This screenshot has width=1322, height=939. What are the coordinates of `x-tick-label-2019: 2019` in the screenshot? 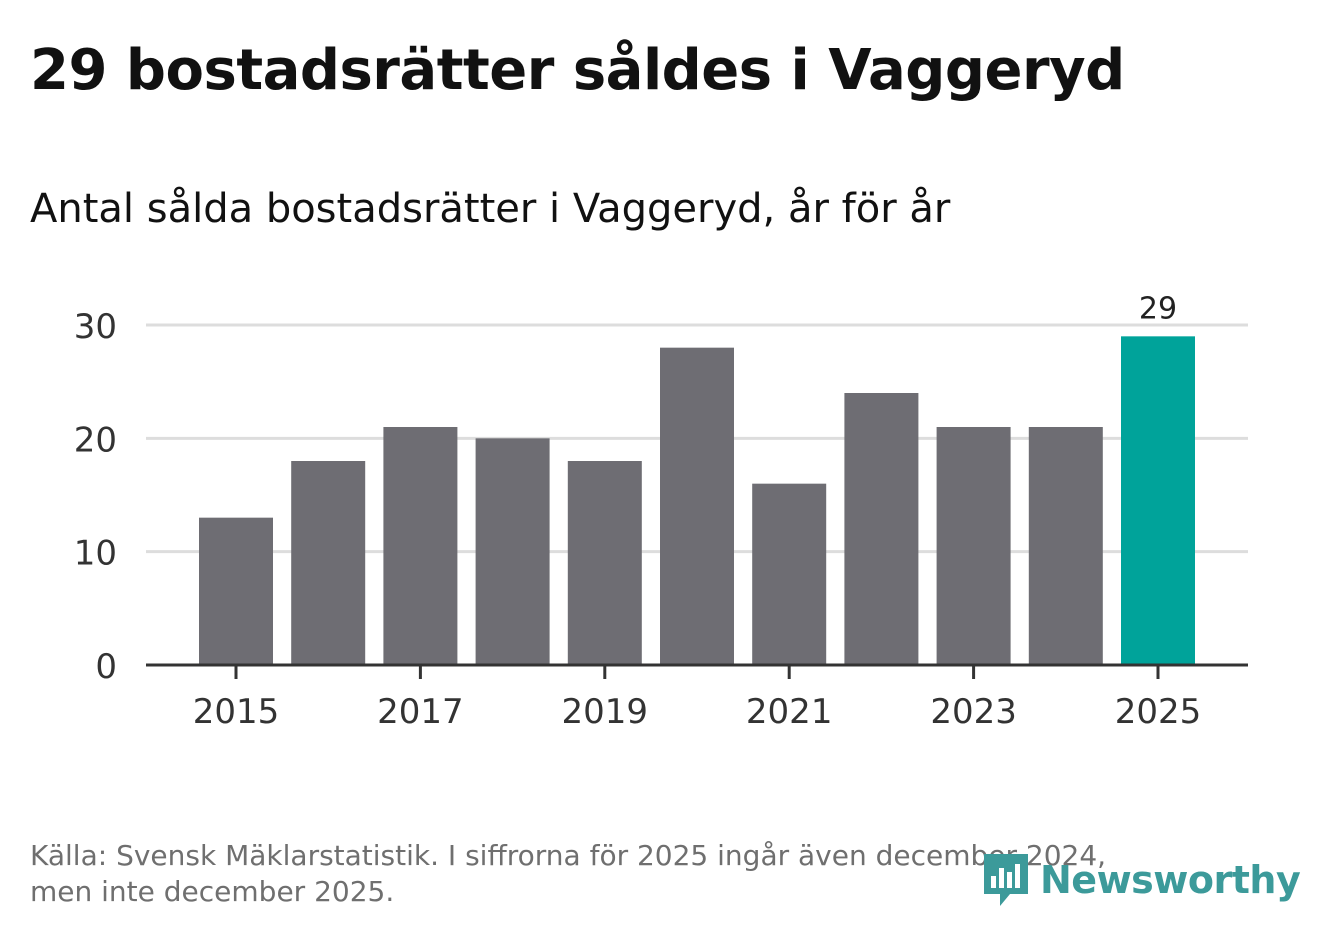 It's located at (605, 712).